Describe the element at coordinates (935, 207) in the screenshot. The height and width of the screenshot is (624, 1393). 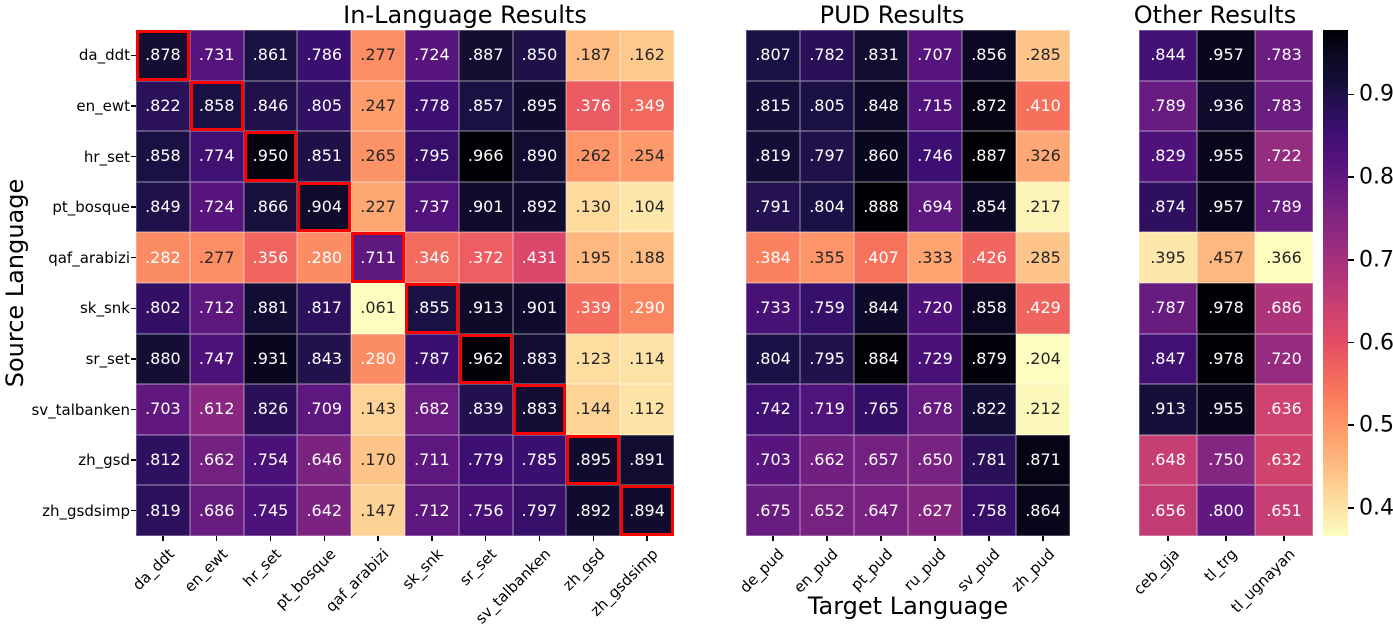
I see `heatmap-cell: .694` at that location.